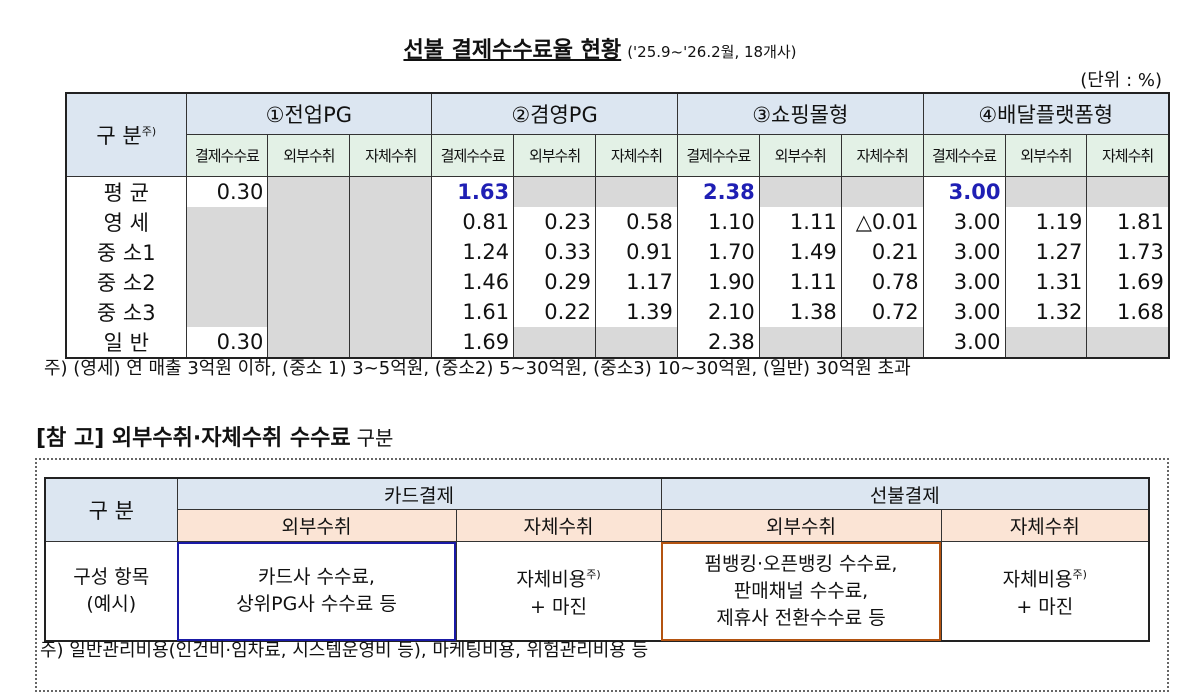  I want to click on value-cell: 1.38, so click(800, 312).